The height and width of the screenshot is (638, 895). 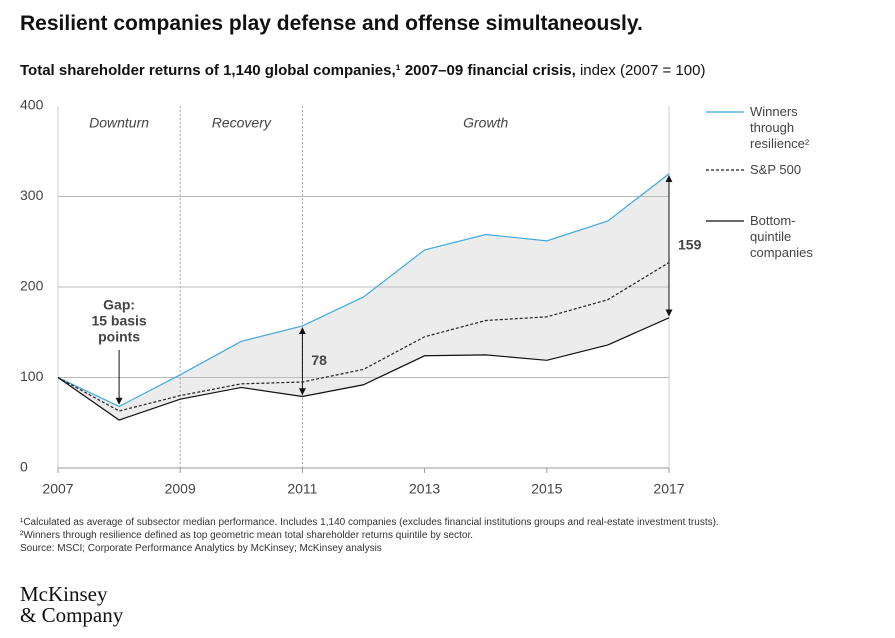 What do you see at coordinates (118, 321) in the screenshot?
I see `gap-note: 15 basis` at bounding box center [118, 321].